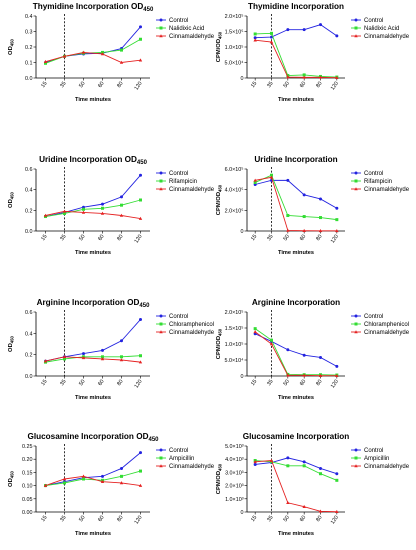 The width and height of the screenshot is (416, 550). I want to click on legend-item: Chloramphenicol, so click(185, 325).